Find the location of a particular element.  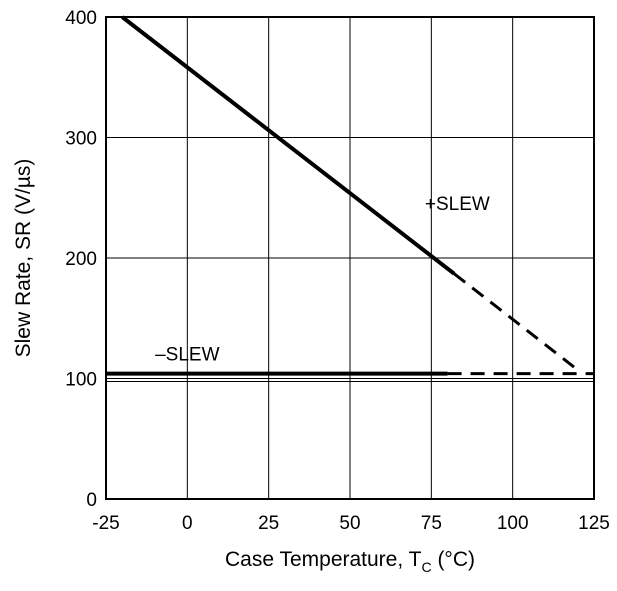

x-tick-label: 50 is located at coordinates (349, 523).